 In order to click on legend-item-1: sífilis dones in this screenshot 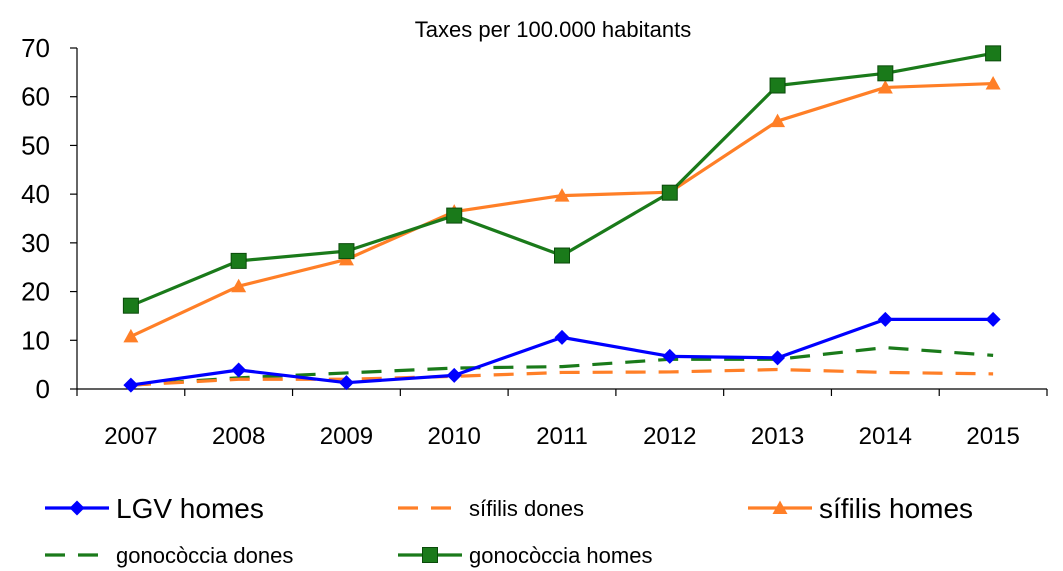, I will do `click(491, 508)`.